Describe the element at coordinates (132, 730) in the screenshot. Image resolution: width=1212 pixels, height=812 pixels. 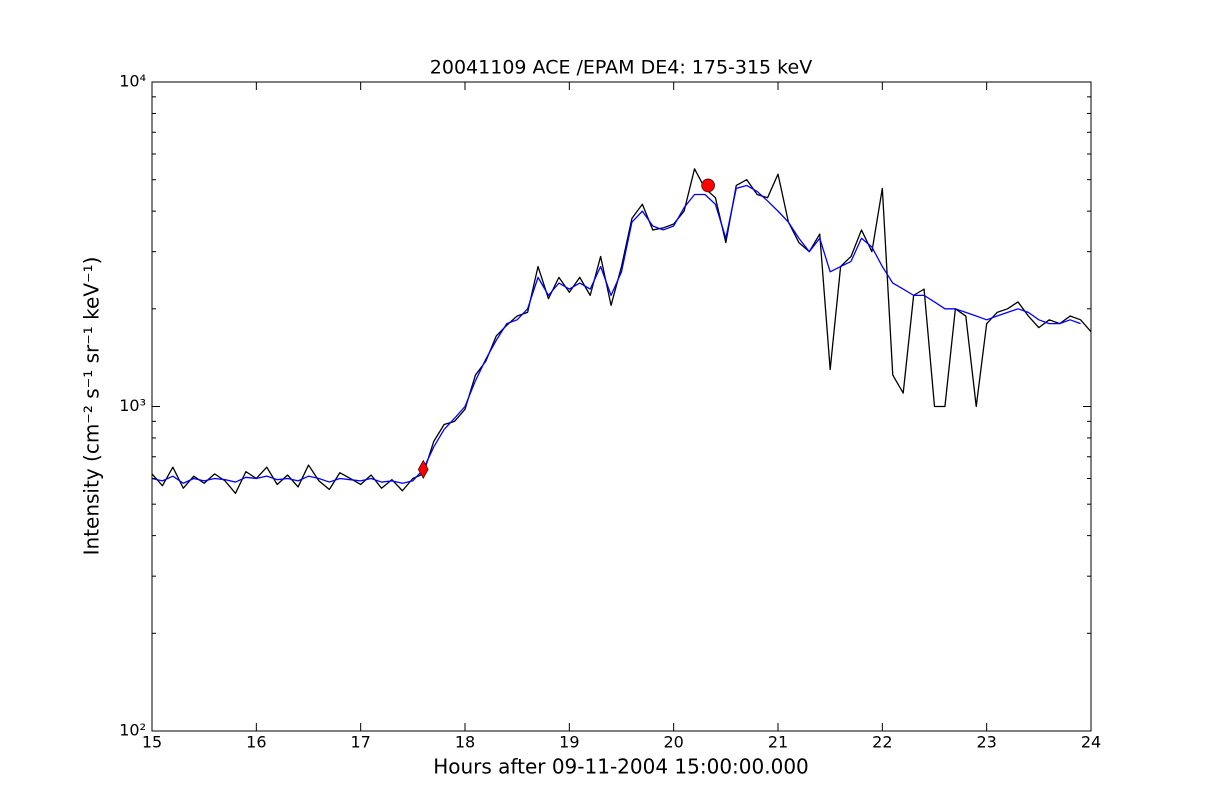
I see `y-tick-label: 10²` at that location.